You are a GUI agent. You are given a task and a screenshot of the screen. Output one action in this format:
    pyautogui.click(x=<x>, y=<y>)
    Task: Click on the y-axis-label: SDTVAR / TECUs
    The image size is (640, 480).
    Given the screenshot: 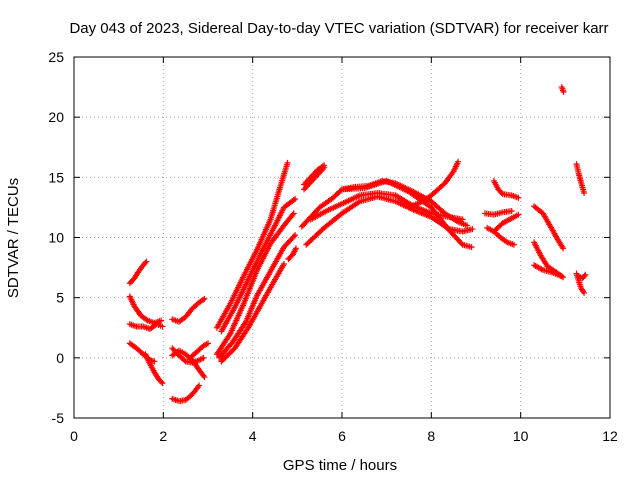 What is the action you would take?
    pyautogui.click(x=13, y=238)
    